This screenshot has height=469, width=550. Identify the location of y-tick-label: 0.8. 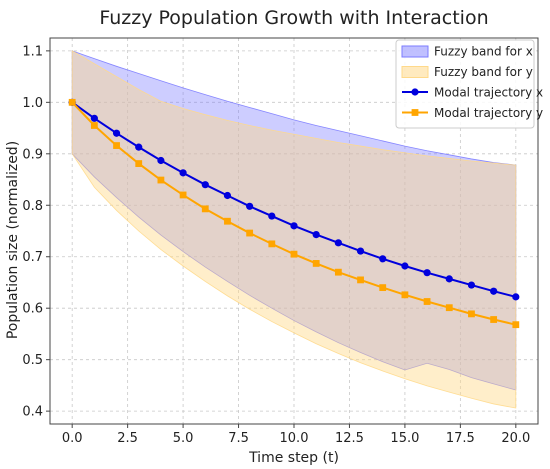
(32, 206).